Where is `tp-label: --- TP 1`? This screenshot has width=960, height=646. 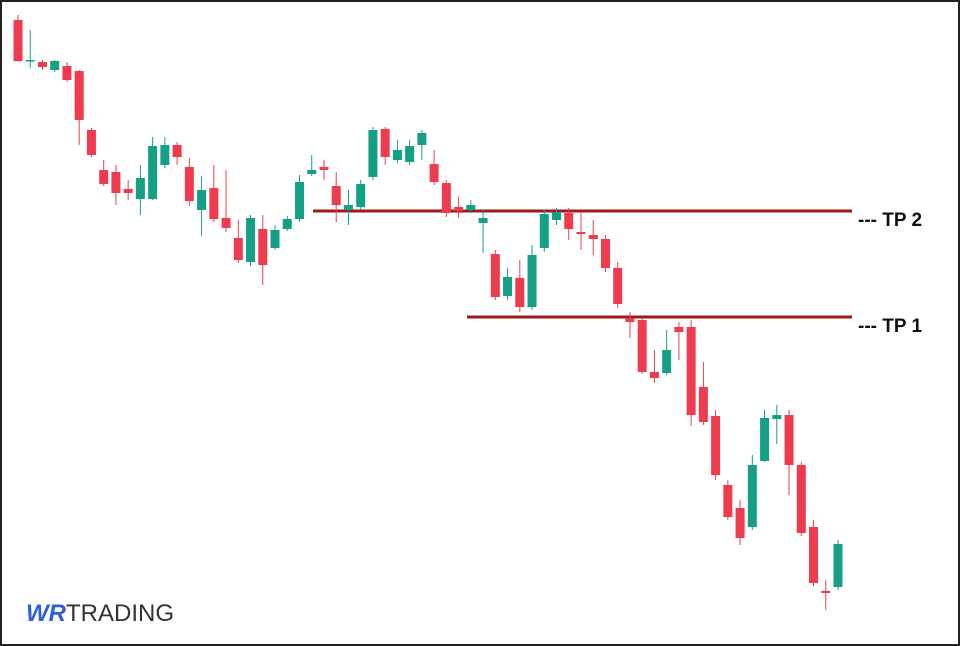 tp-label: --- TP 1 is located at coordinates (890, 326).